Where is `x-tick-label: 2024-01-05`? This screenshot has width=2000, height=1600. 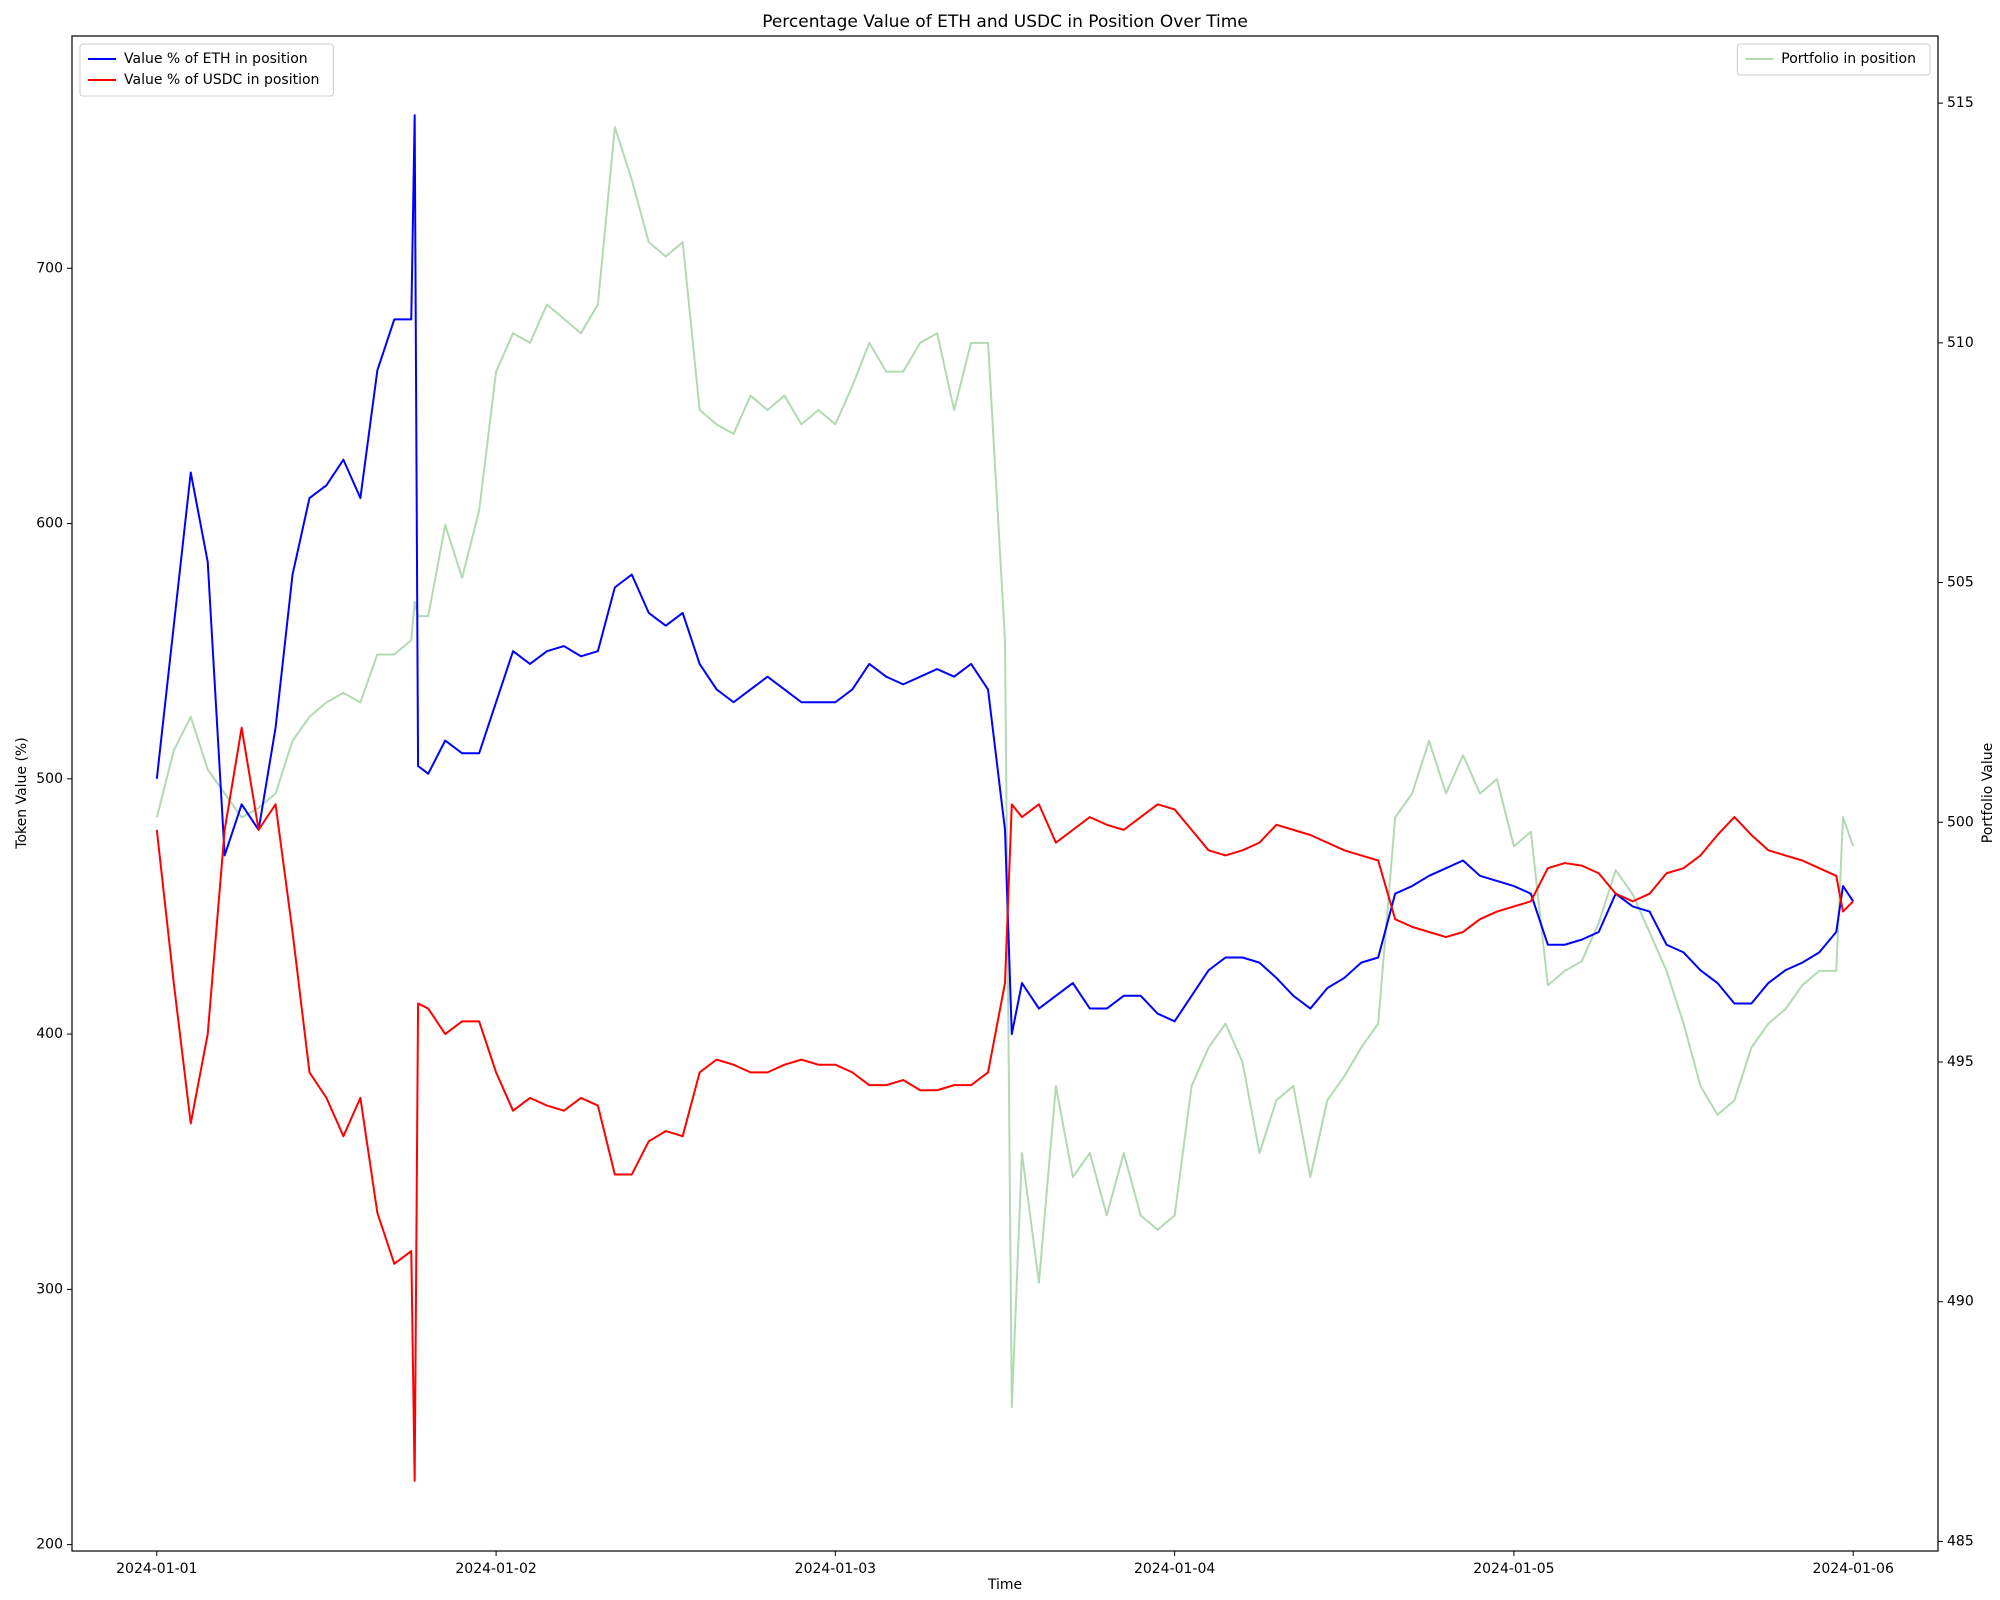 x-tick-label: 2024-01-05 is located at coordinates (1513, 1569).